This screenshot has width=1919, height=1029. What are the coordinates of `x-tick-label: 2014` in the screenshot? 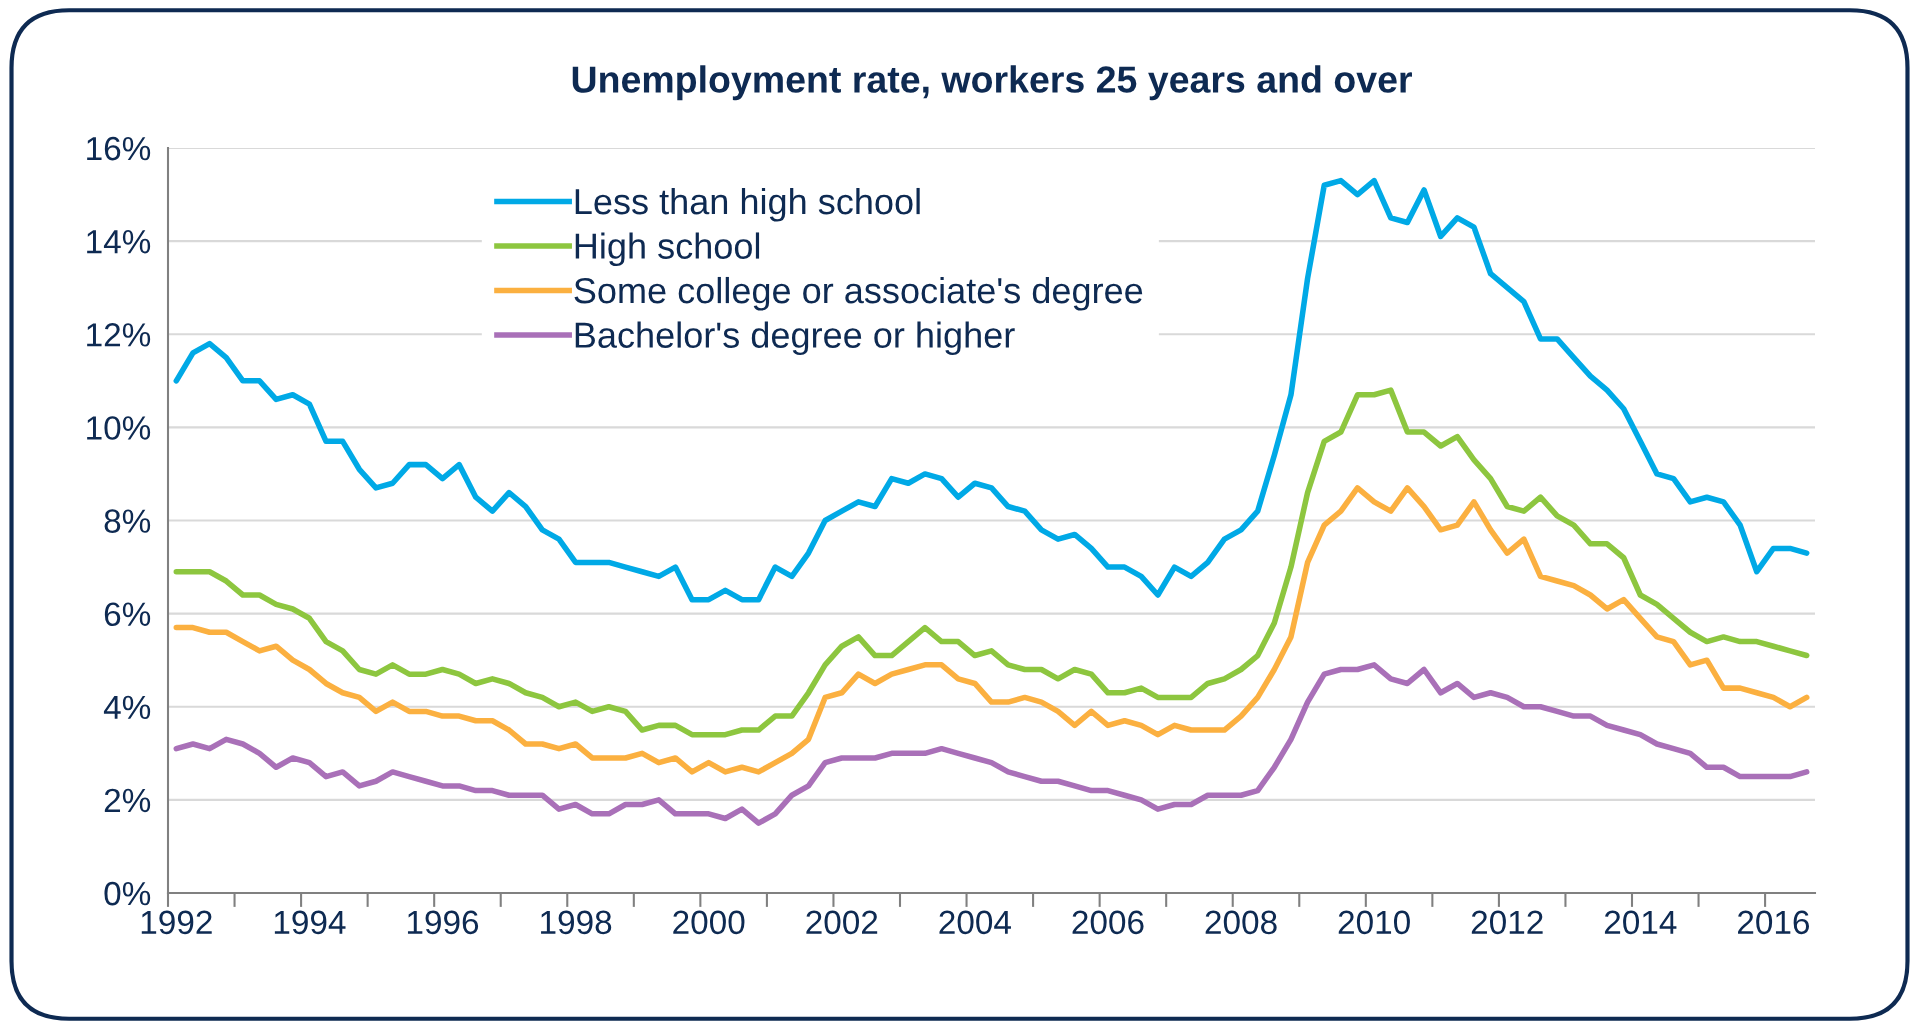 It's located at (1640, 922).